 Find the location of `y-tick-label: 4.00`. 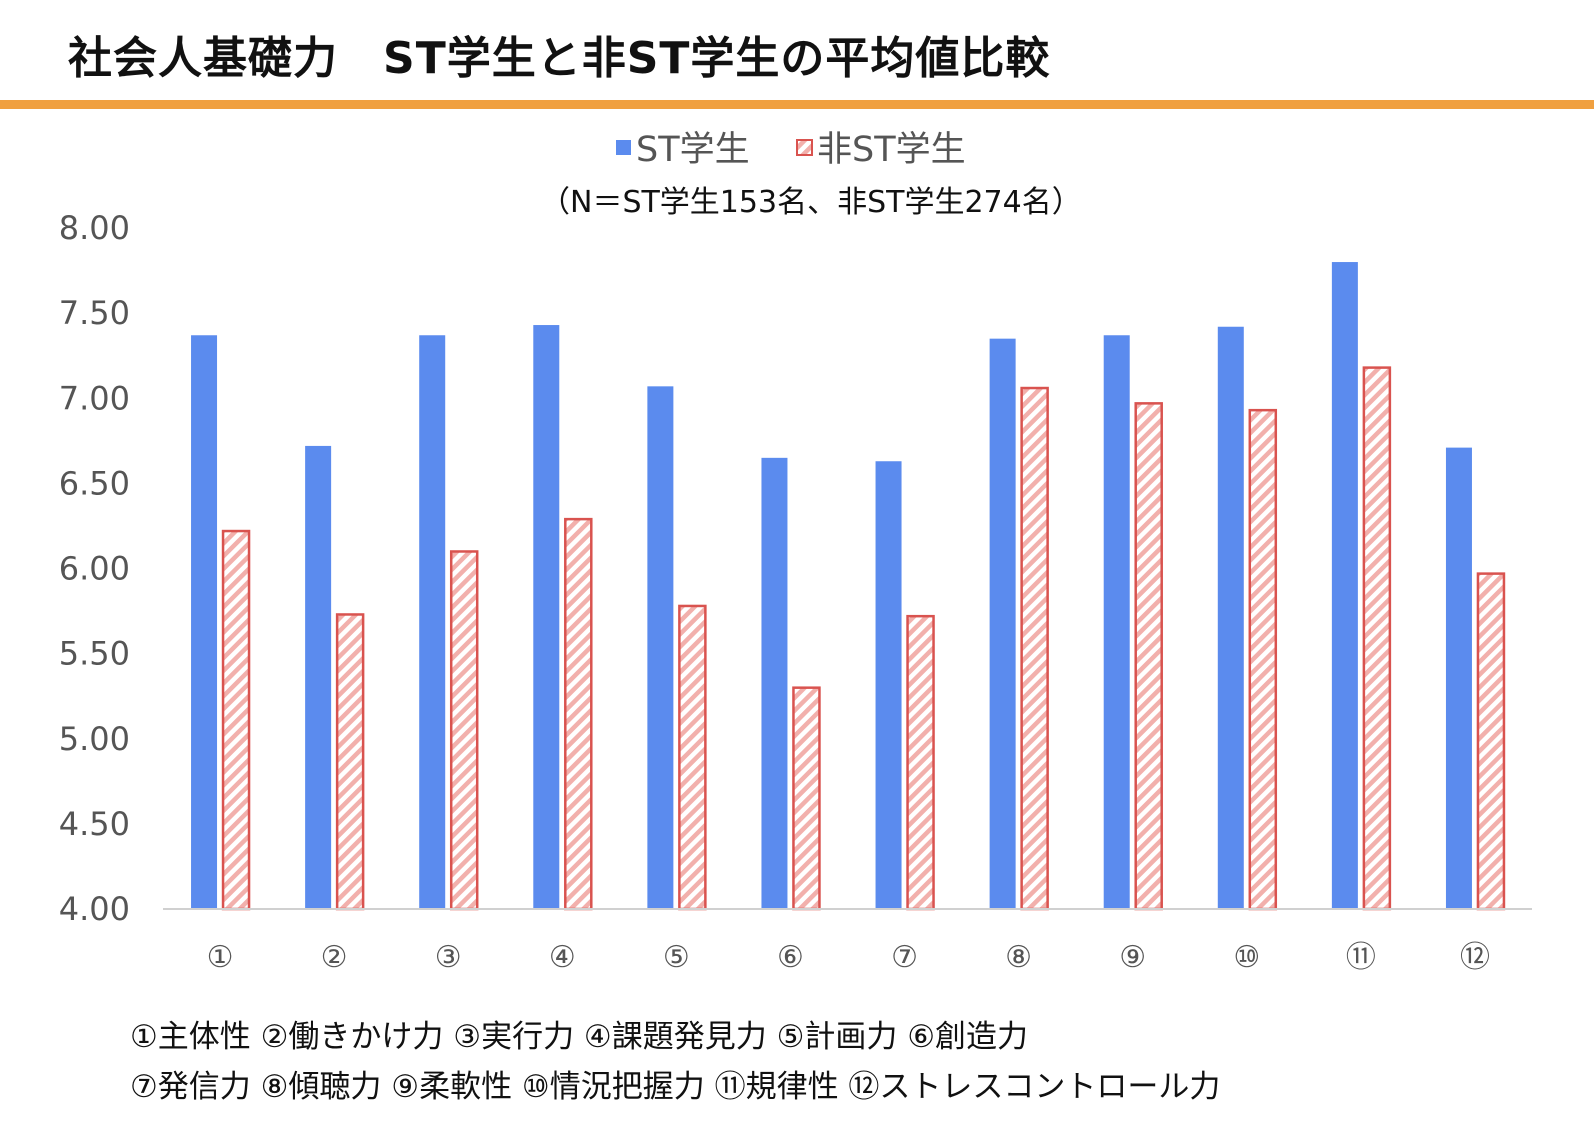

y-tick-label: 4.00 is located at coordinates (94, 909).